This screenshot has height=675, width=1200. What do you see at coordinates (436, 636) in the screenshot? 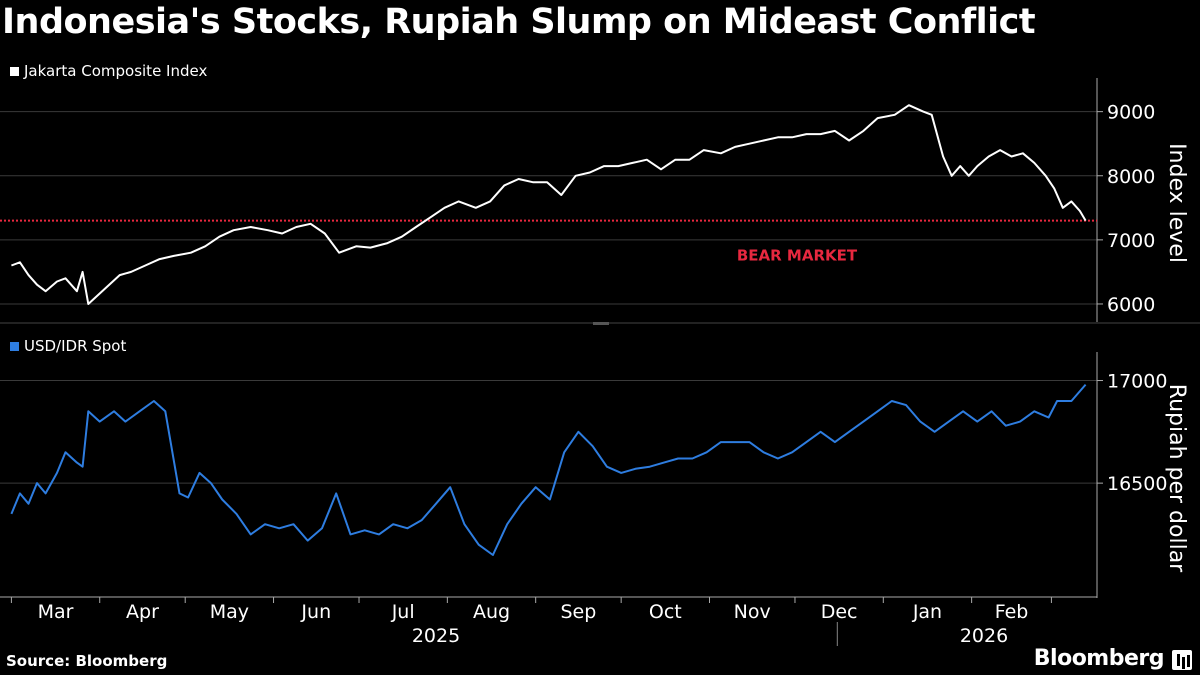
I see `x-year-label: 2025` at bounding box center [436, 636].